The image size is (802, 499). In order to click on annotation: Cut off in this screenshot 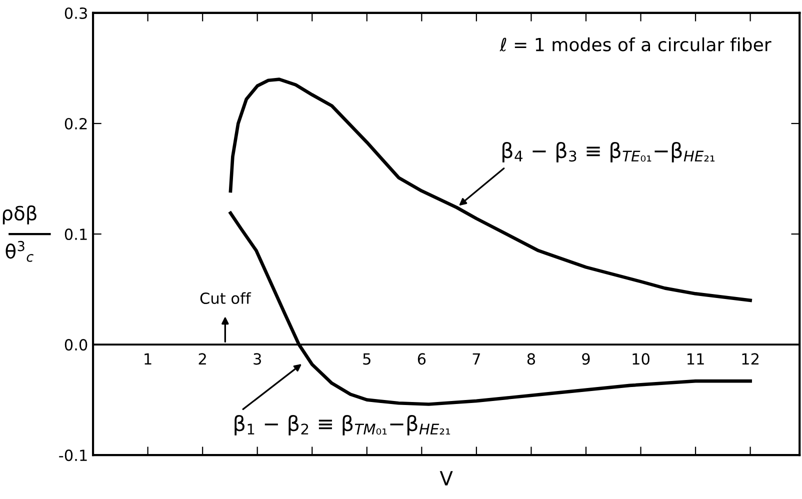, I will do `click(226, 298)`.